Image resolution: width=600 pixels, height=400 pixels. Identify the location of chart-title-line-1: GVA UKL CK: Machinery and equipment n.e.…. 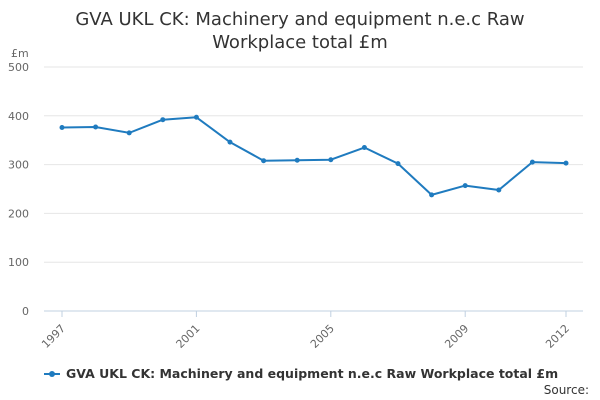
(300, 19).